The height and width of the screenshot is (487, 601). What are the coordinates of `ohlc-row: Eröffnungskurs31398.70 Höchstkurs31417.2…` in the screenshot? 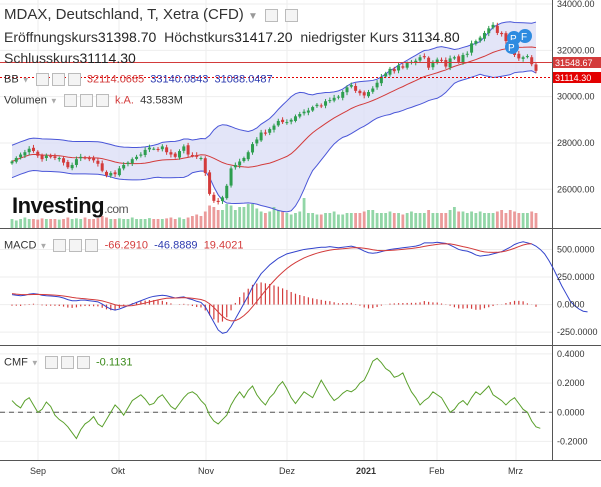 It's located at (232, 37).